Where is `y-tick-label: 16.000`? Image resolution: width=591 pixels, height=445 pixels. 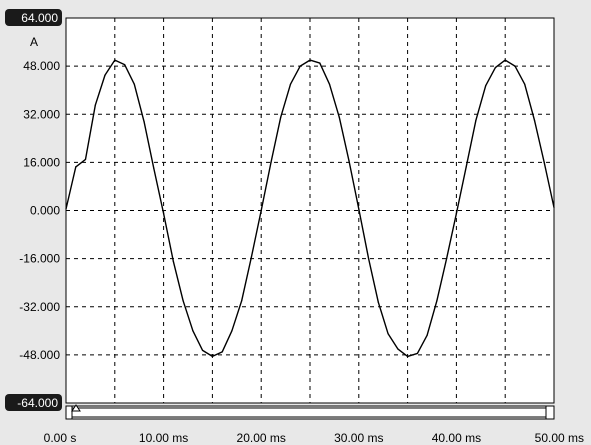 y-tick-label: 16.000 is located at coordinates (41, 162).